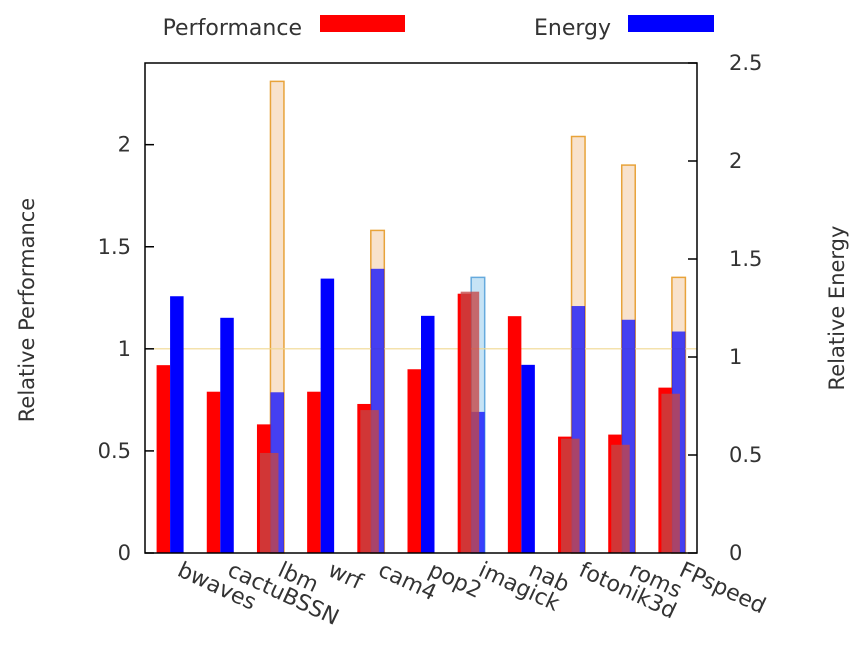 Image resolution: width=852 pixels, height=656 pixels. What do you see at coordinates (414, 461) in the screenshot?
I see `bar-performance-pop2` at bounding box center [414, 461].